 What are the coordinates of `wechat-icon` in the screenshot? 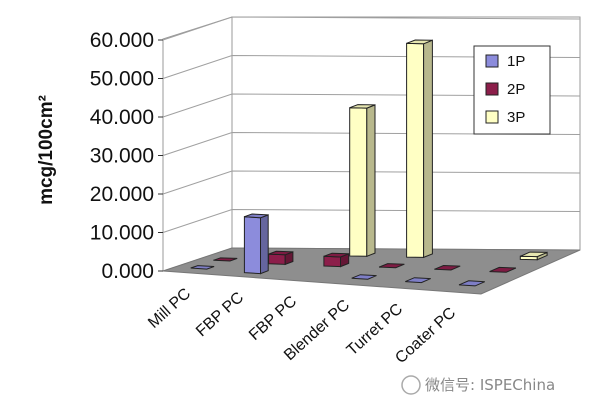 It's located at (411, 385).